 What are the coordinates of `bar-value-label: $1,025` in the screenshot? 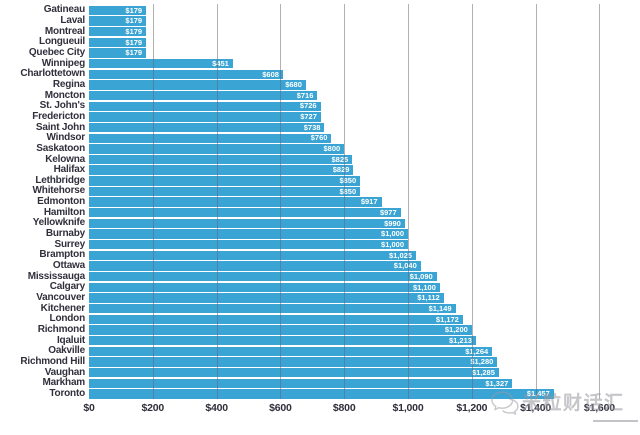 It's located at (400, 255).